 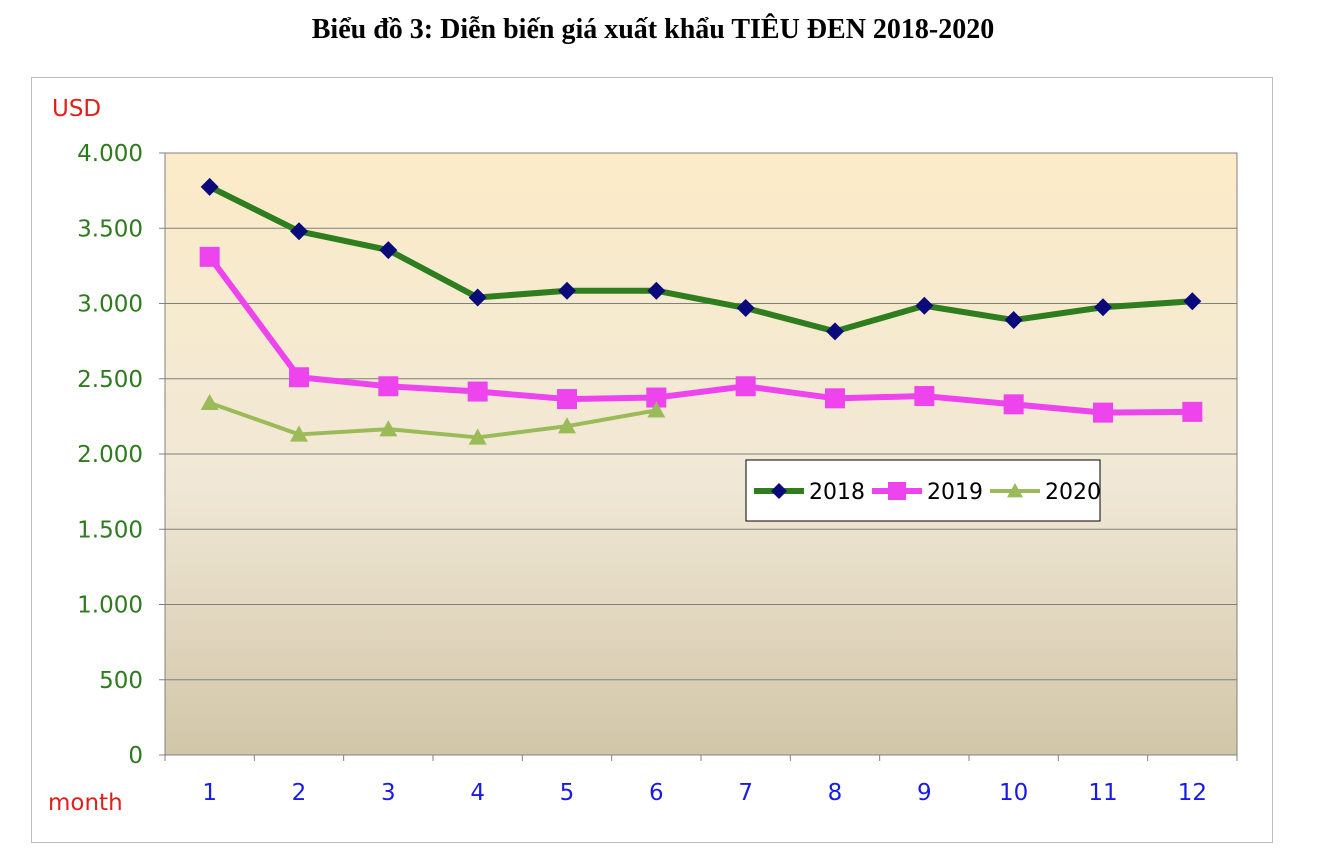 I want to click on series-2018, so click(x=701, y=259).